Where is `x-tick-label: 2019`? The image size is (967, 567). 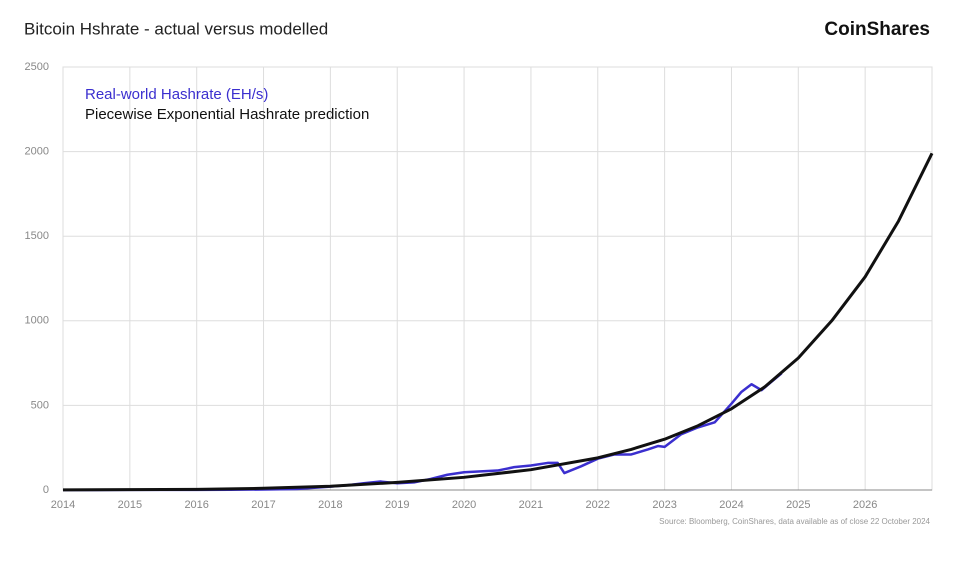
x-tick-label: 2019 is located at coordinates (397, 505).